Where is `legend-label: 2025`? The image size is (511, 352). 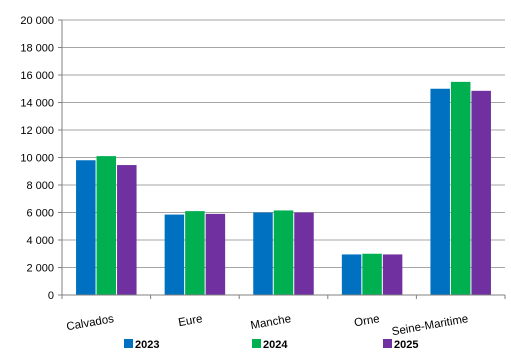
legend-label: 2025 is located at coordinates (406, 345).